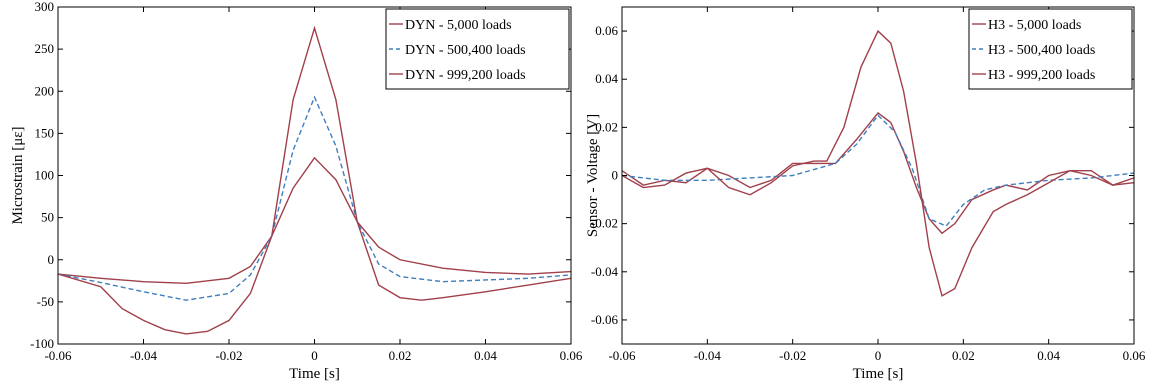 The height and width of the screenshot is (390, 1151). What do you see at coordinates (604, 223) in the screenshot?
I see `y-tick-label: -0.02` at bounding box center [604, 223].